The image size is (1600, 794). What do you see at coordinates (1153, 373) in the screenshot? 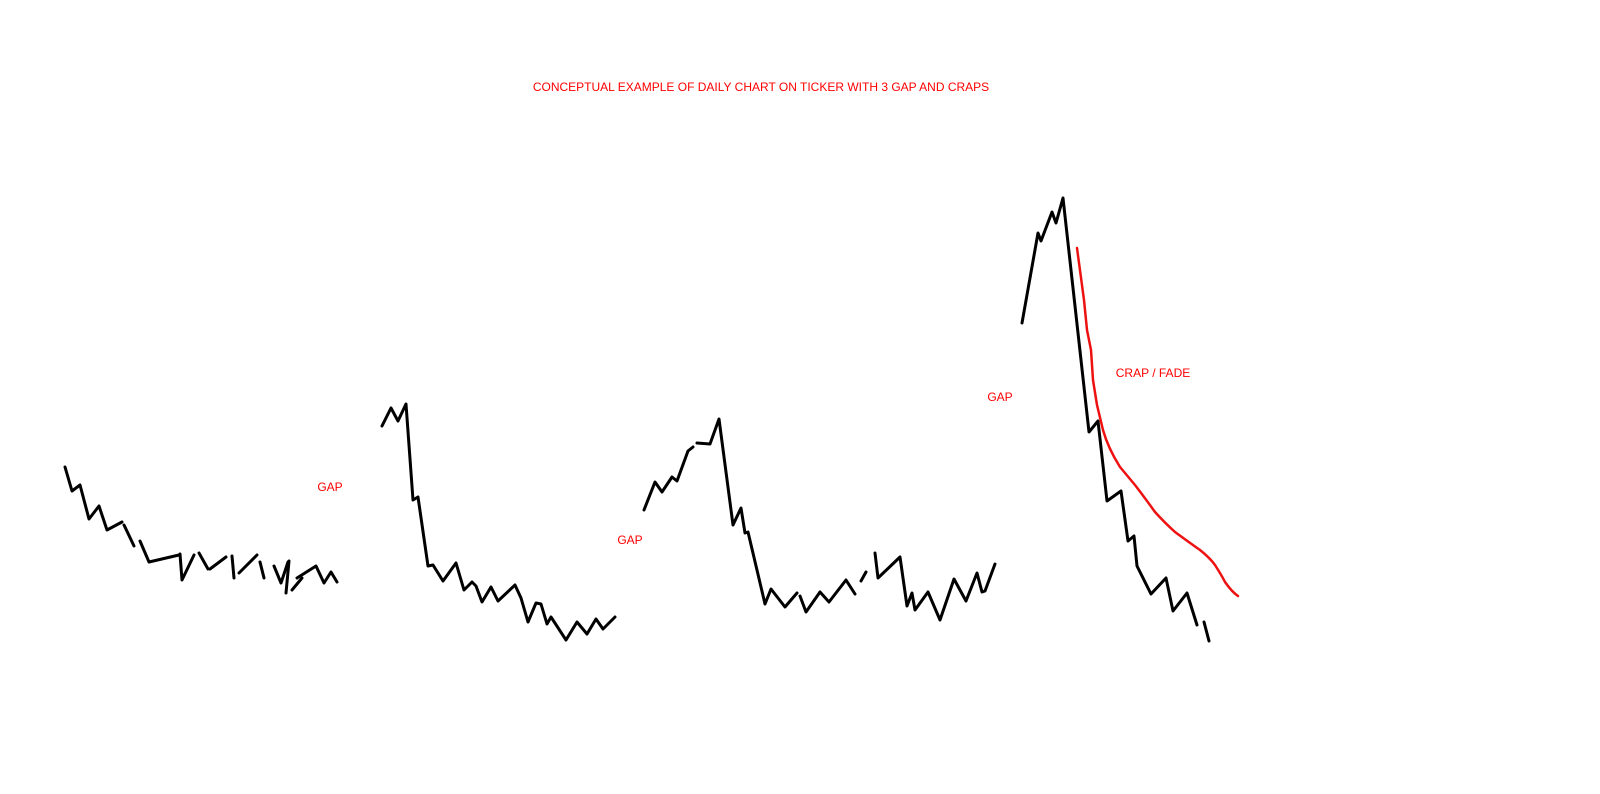
I see `fade-label: CRAP / FADE` at bounding box center [1153, 373].